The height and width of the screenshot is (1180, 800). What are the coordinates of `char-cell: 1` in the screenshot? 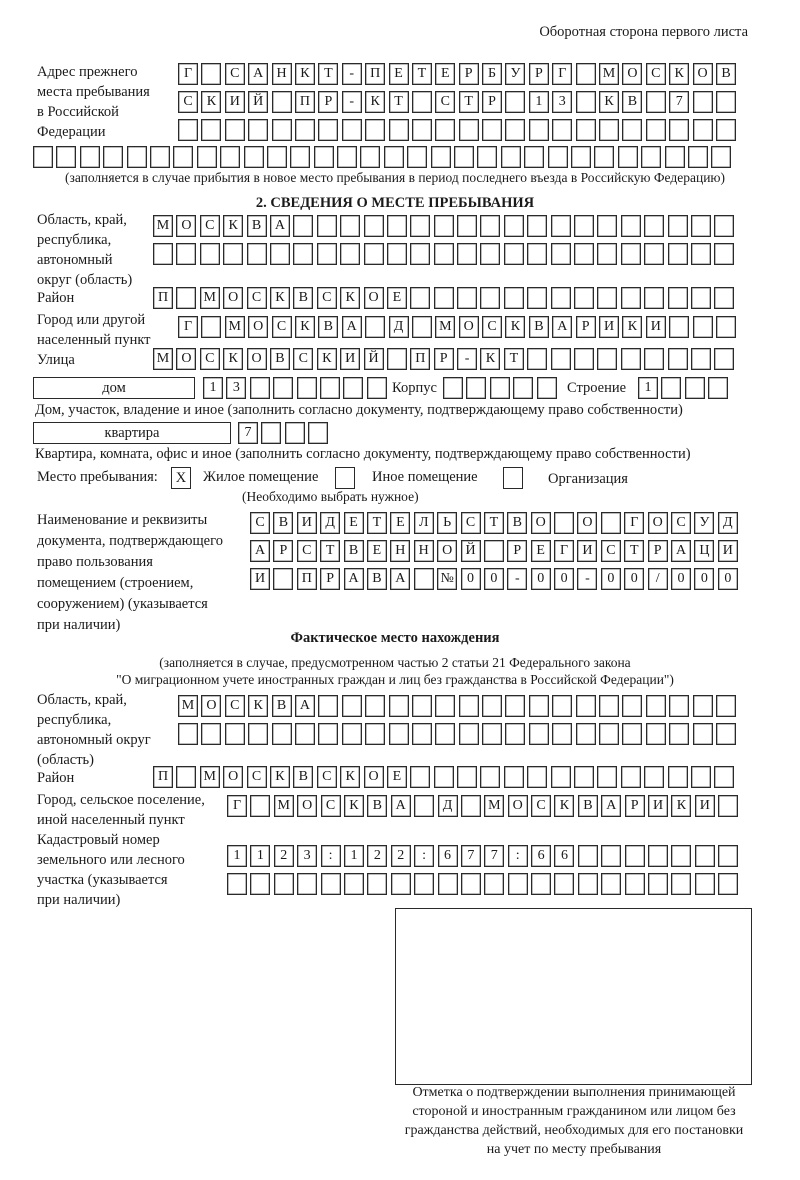 It's located at (237, 856).